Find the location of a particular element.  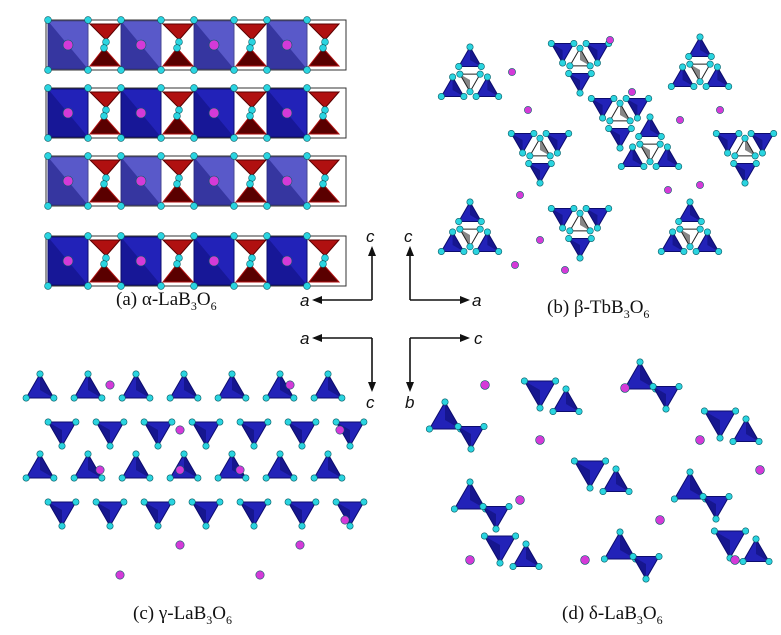

caption-formula: -LaB is located at coordinates (617, 613).